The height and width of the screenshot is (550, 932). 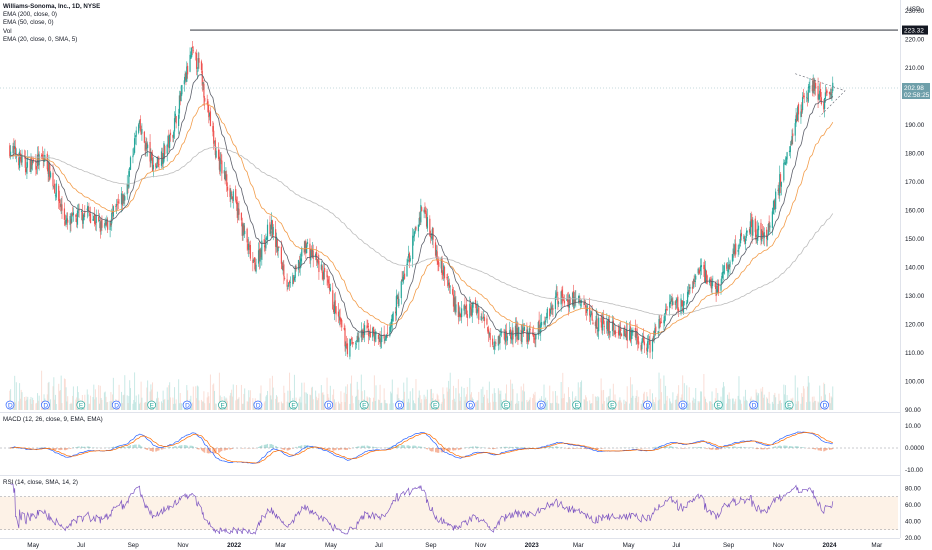 I want to click on rsi-chart, so click(x=450, y=507).